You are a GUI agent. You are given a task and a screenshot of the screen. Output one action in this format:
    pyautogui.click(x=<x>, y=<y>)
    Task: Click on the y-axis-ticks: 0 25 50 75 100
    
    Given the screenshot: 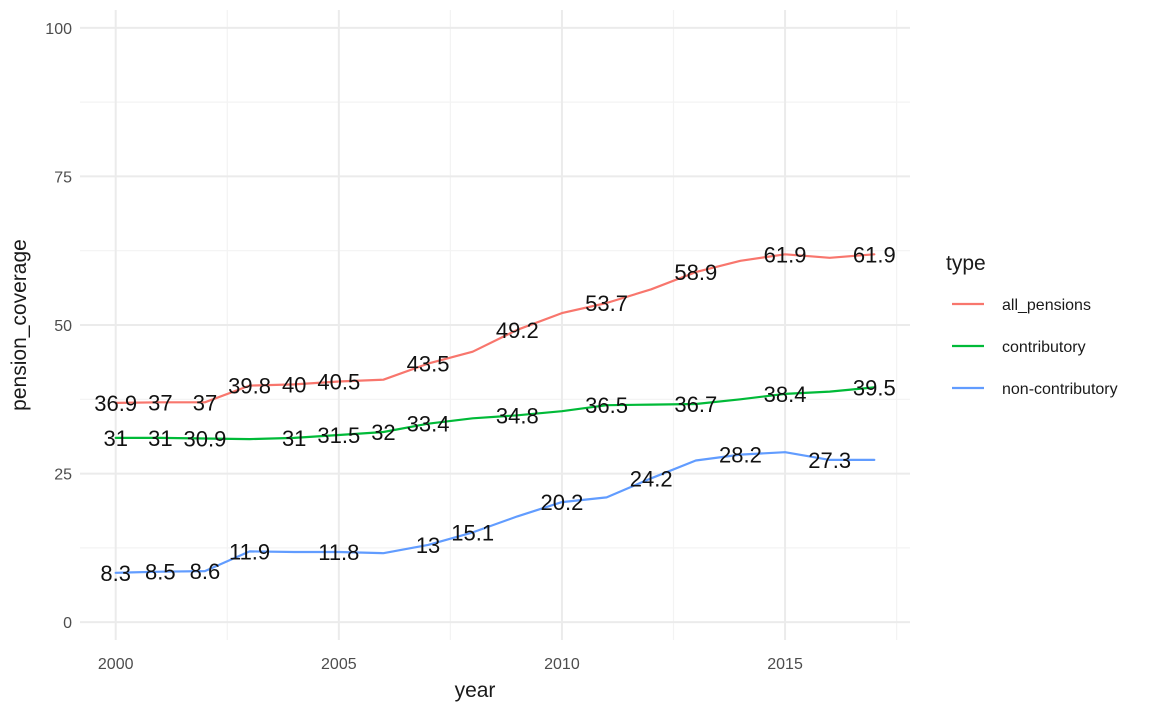 What is the action you would take?
    pyautogui.click(x=58, y=326)
    